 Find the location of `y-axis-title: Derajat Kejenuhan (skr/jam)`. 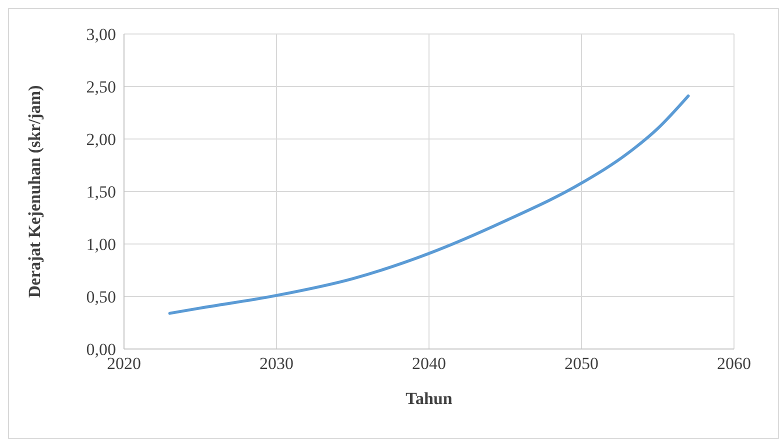

y-axis-title: Derajat Kejenuhan (skr/jam) is located at coordinates (34, 191).